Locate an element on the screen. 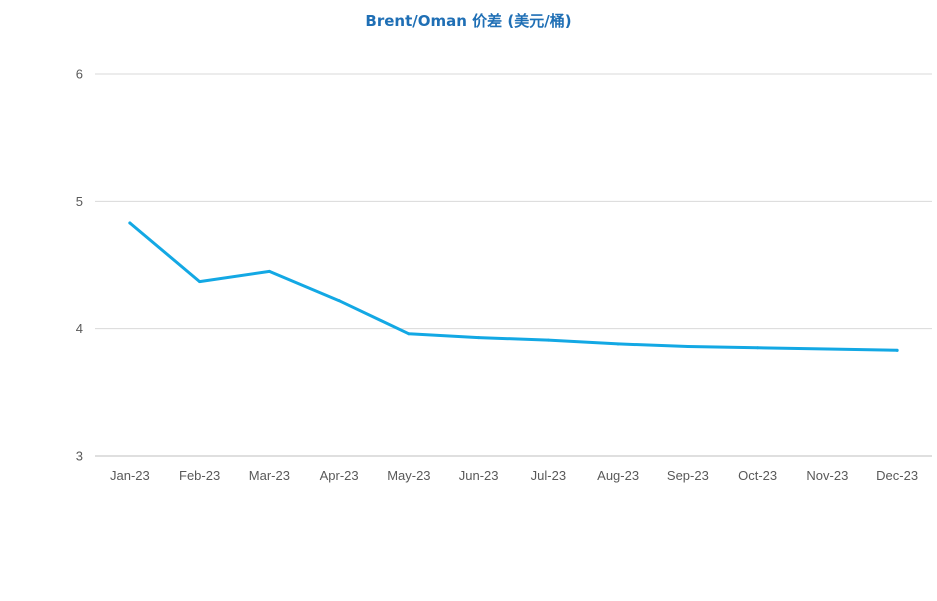 The height and width of the screenshot is (601, 937). x-tick-label: Sep-23 is located at coordinates (688, 475).